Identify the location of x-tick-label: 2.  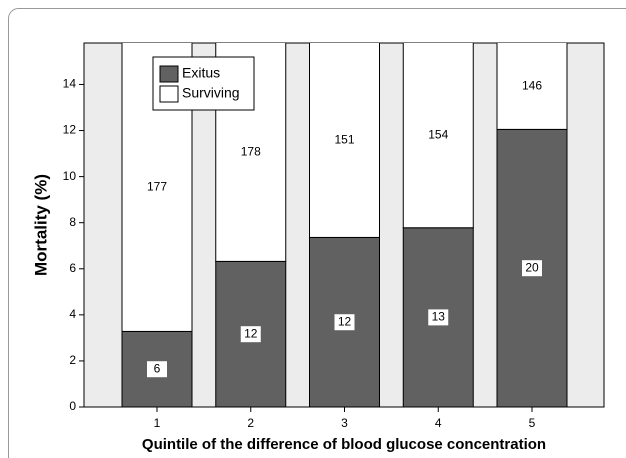
(250, 423).